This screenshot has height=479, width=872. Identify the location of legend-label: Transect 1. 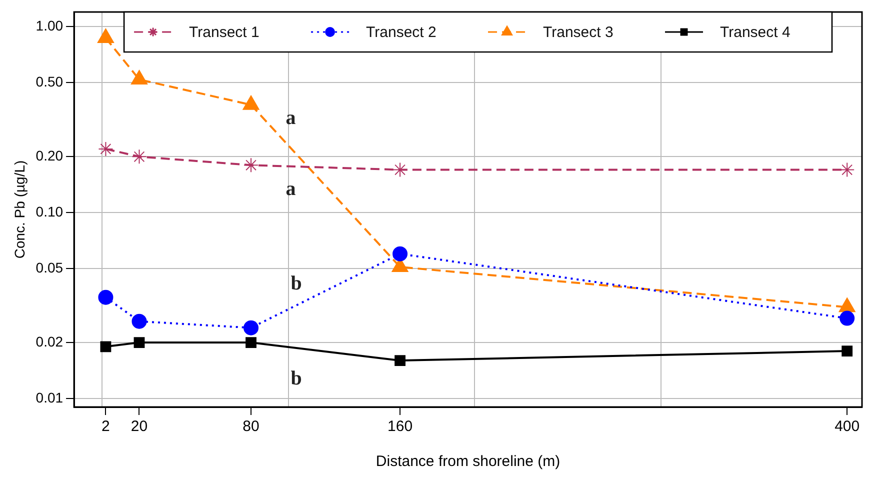
(224, 33).